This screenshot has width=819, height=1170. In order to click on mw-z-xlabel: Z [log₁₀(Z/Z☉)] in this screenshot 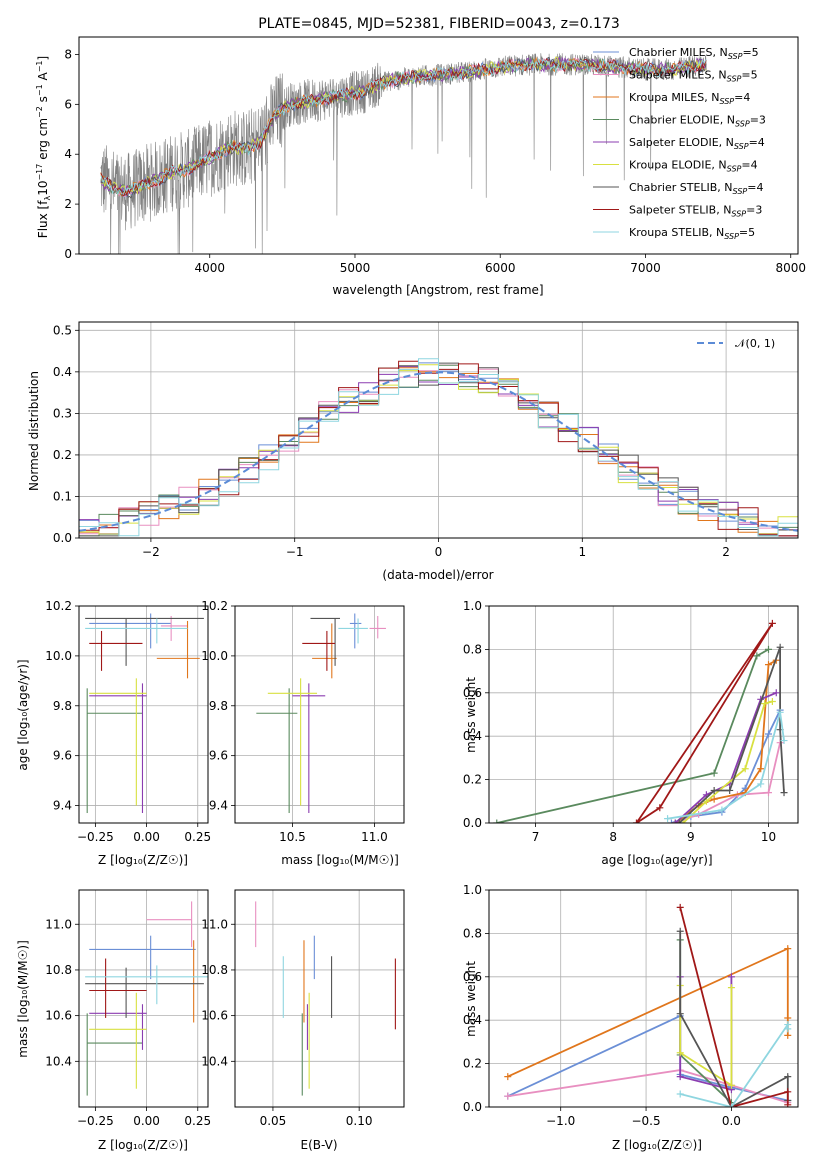, I will do `click(657, 1145)`.